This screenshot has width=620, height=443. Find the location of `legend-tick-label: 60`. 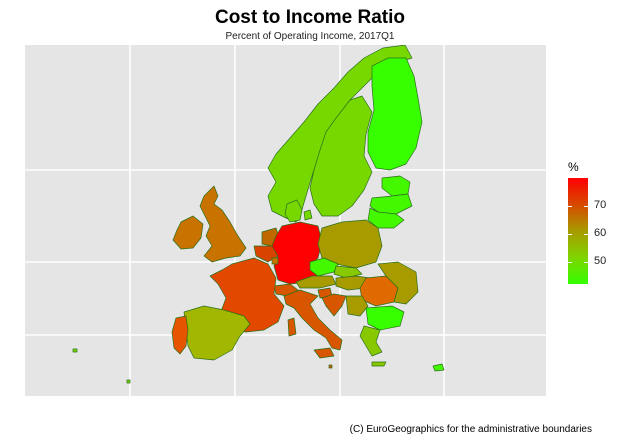

legend-tick-label: 60 is located at coordinates (600, 233).